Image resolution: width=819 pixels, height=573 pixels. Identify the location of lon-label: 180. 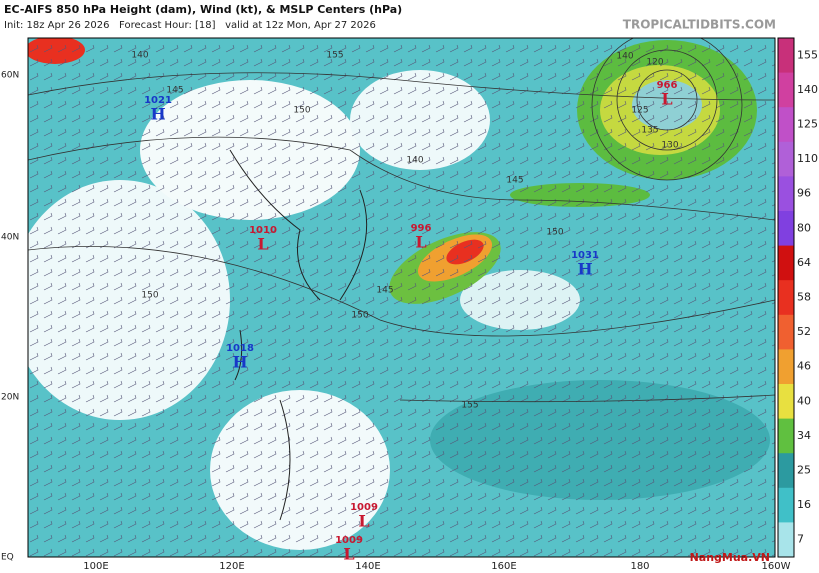
(639, 566).